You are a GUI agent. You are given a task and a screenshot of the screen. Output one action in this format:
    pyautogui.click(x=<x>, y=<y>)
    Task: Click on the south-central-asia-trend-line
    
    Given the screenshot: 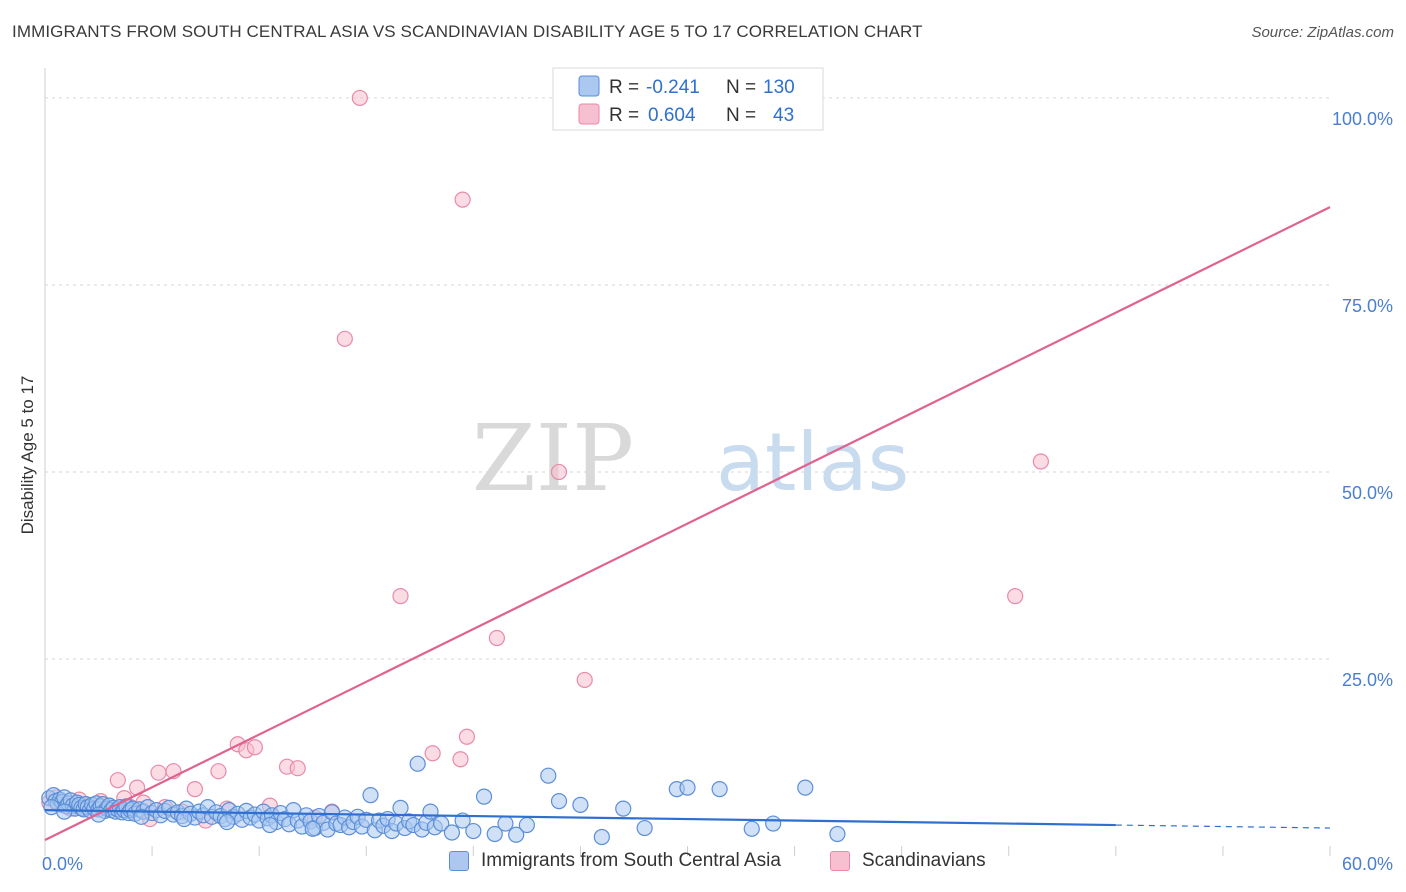 What is the action you would take?
    pyautogui.click(x=580, y=817)
    